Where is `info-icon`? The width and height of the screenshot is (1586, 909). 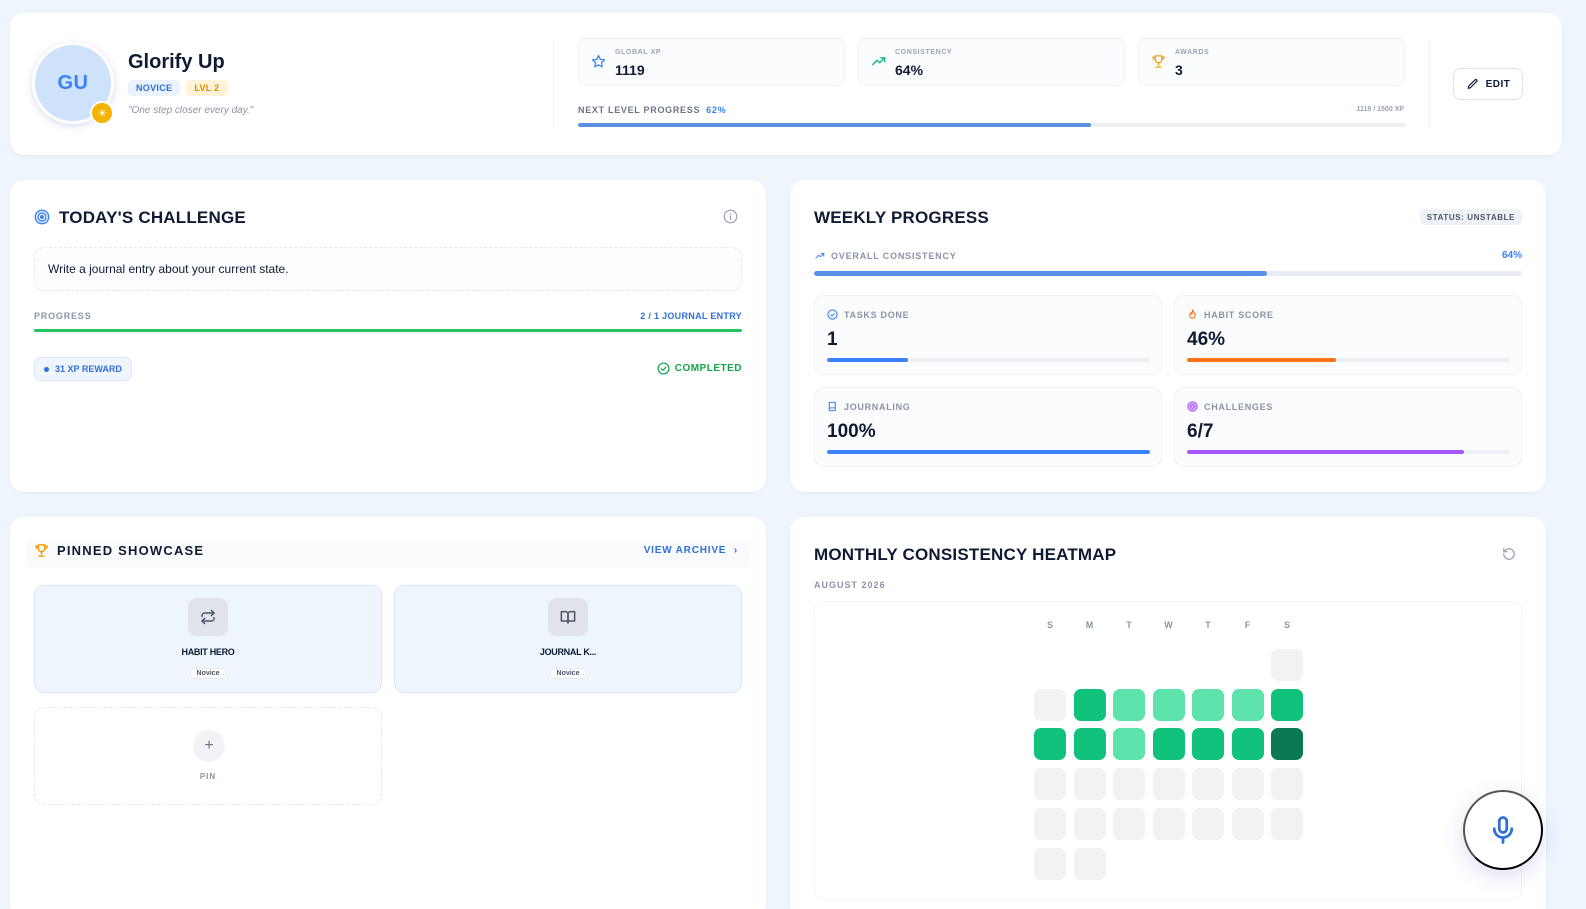
info-icon is located at coordinates (730, 216).